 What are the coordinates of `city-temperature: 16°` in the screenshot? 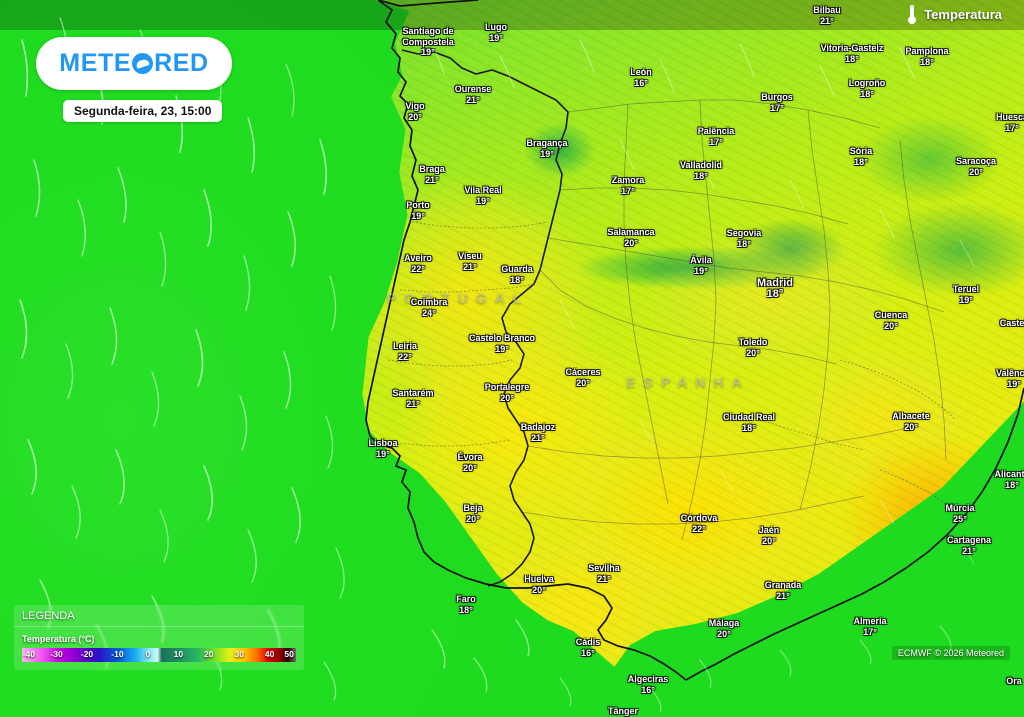 It's located at (641, 82).